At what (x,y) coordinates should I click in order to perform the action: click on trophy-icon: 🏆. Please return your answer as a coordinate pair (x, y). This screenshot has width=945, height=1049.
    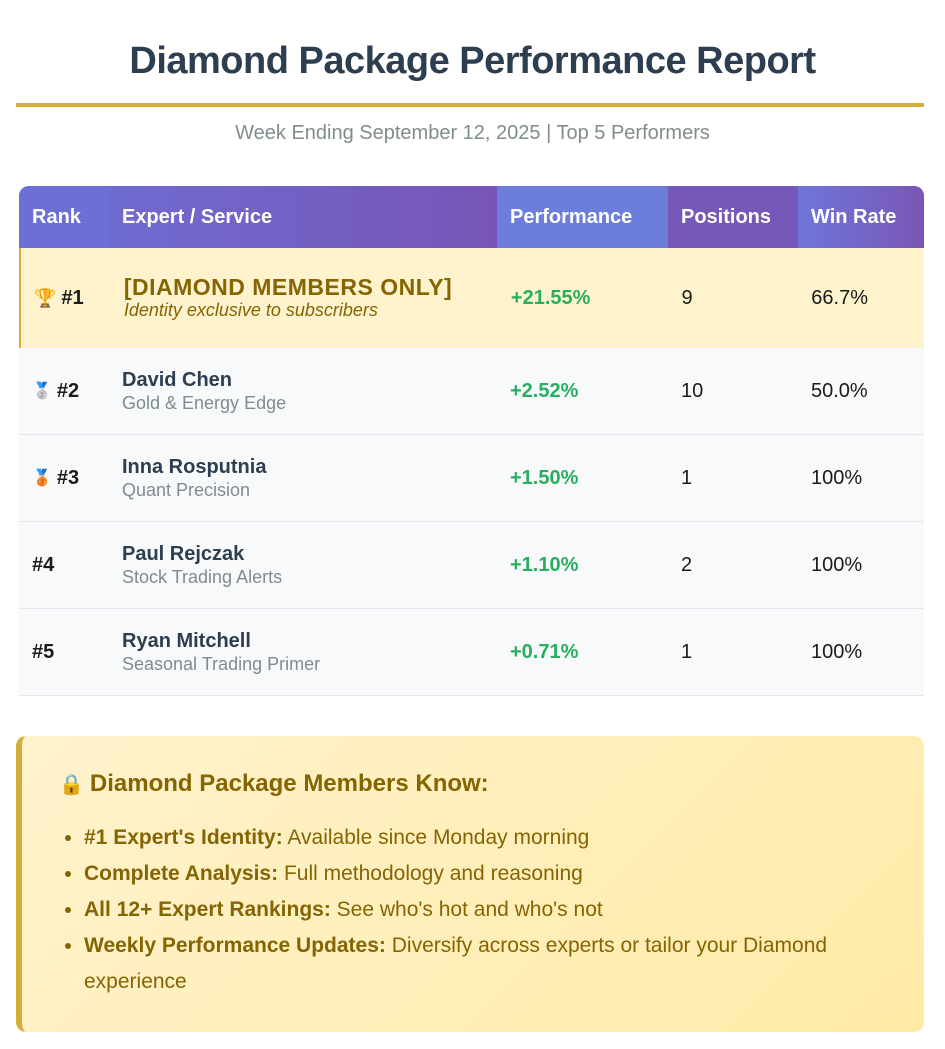
    Looking at the image, I should click on (45, 297).